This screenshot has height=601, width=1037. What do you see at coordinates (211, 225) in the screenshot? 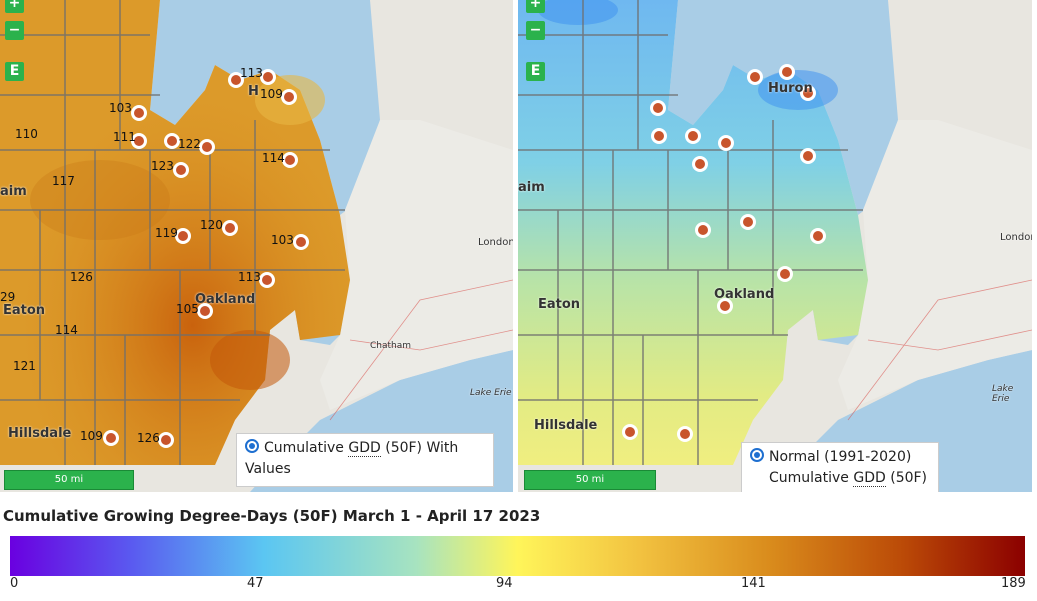
I see `gdd-value: 120` at bounding box center [211, 225].